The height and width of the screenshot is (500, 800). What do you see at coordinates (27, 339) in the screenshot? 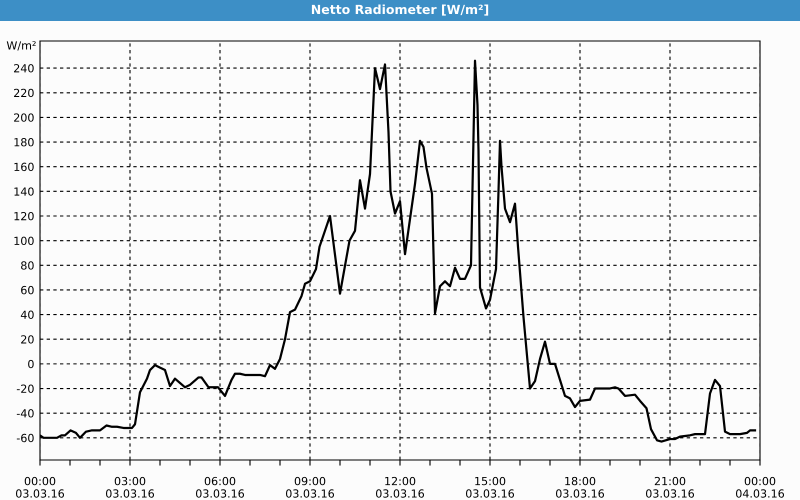
I see `y-tick-label: 20` at bounding box center [27, 339].